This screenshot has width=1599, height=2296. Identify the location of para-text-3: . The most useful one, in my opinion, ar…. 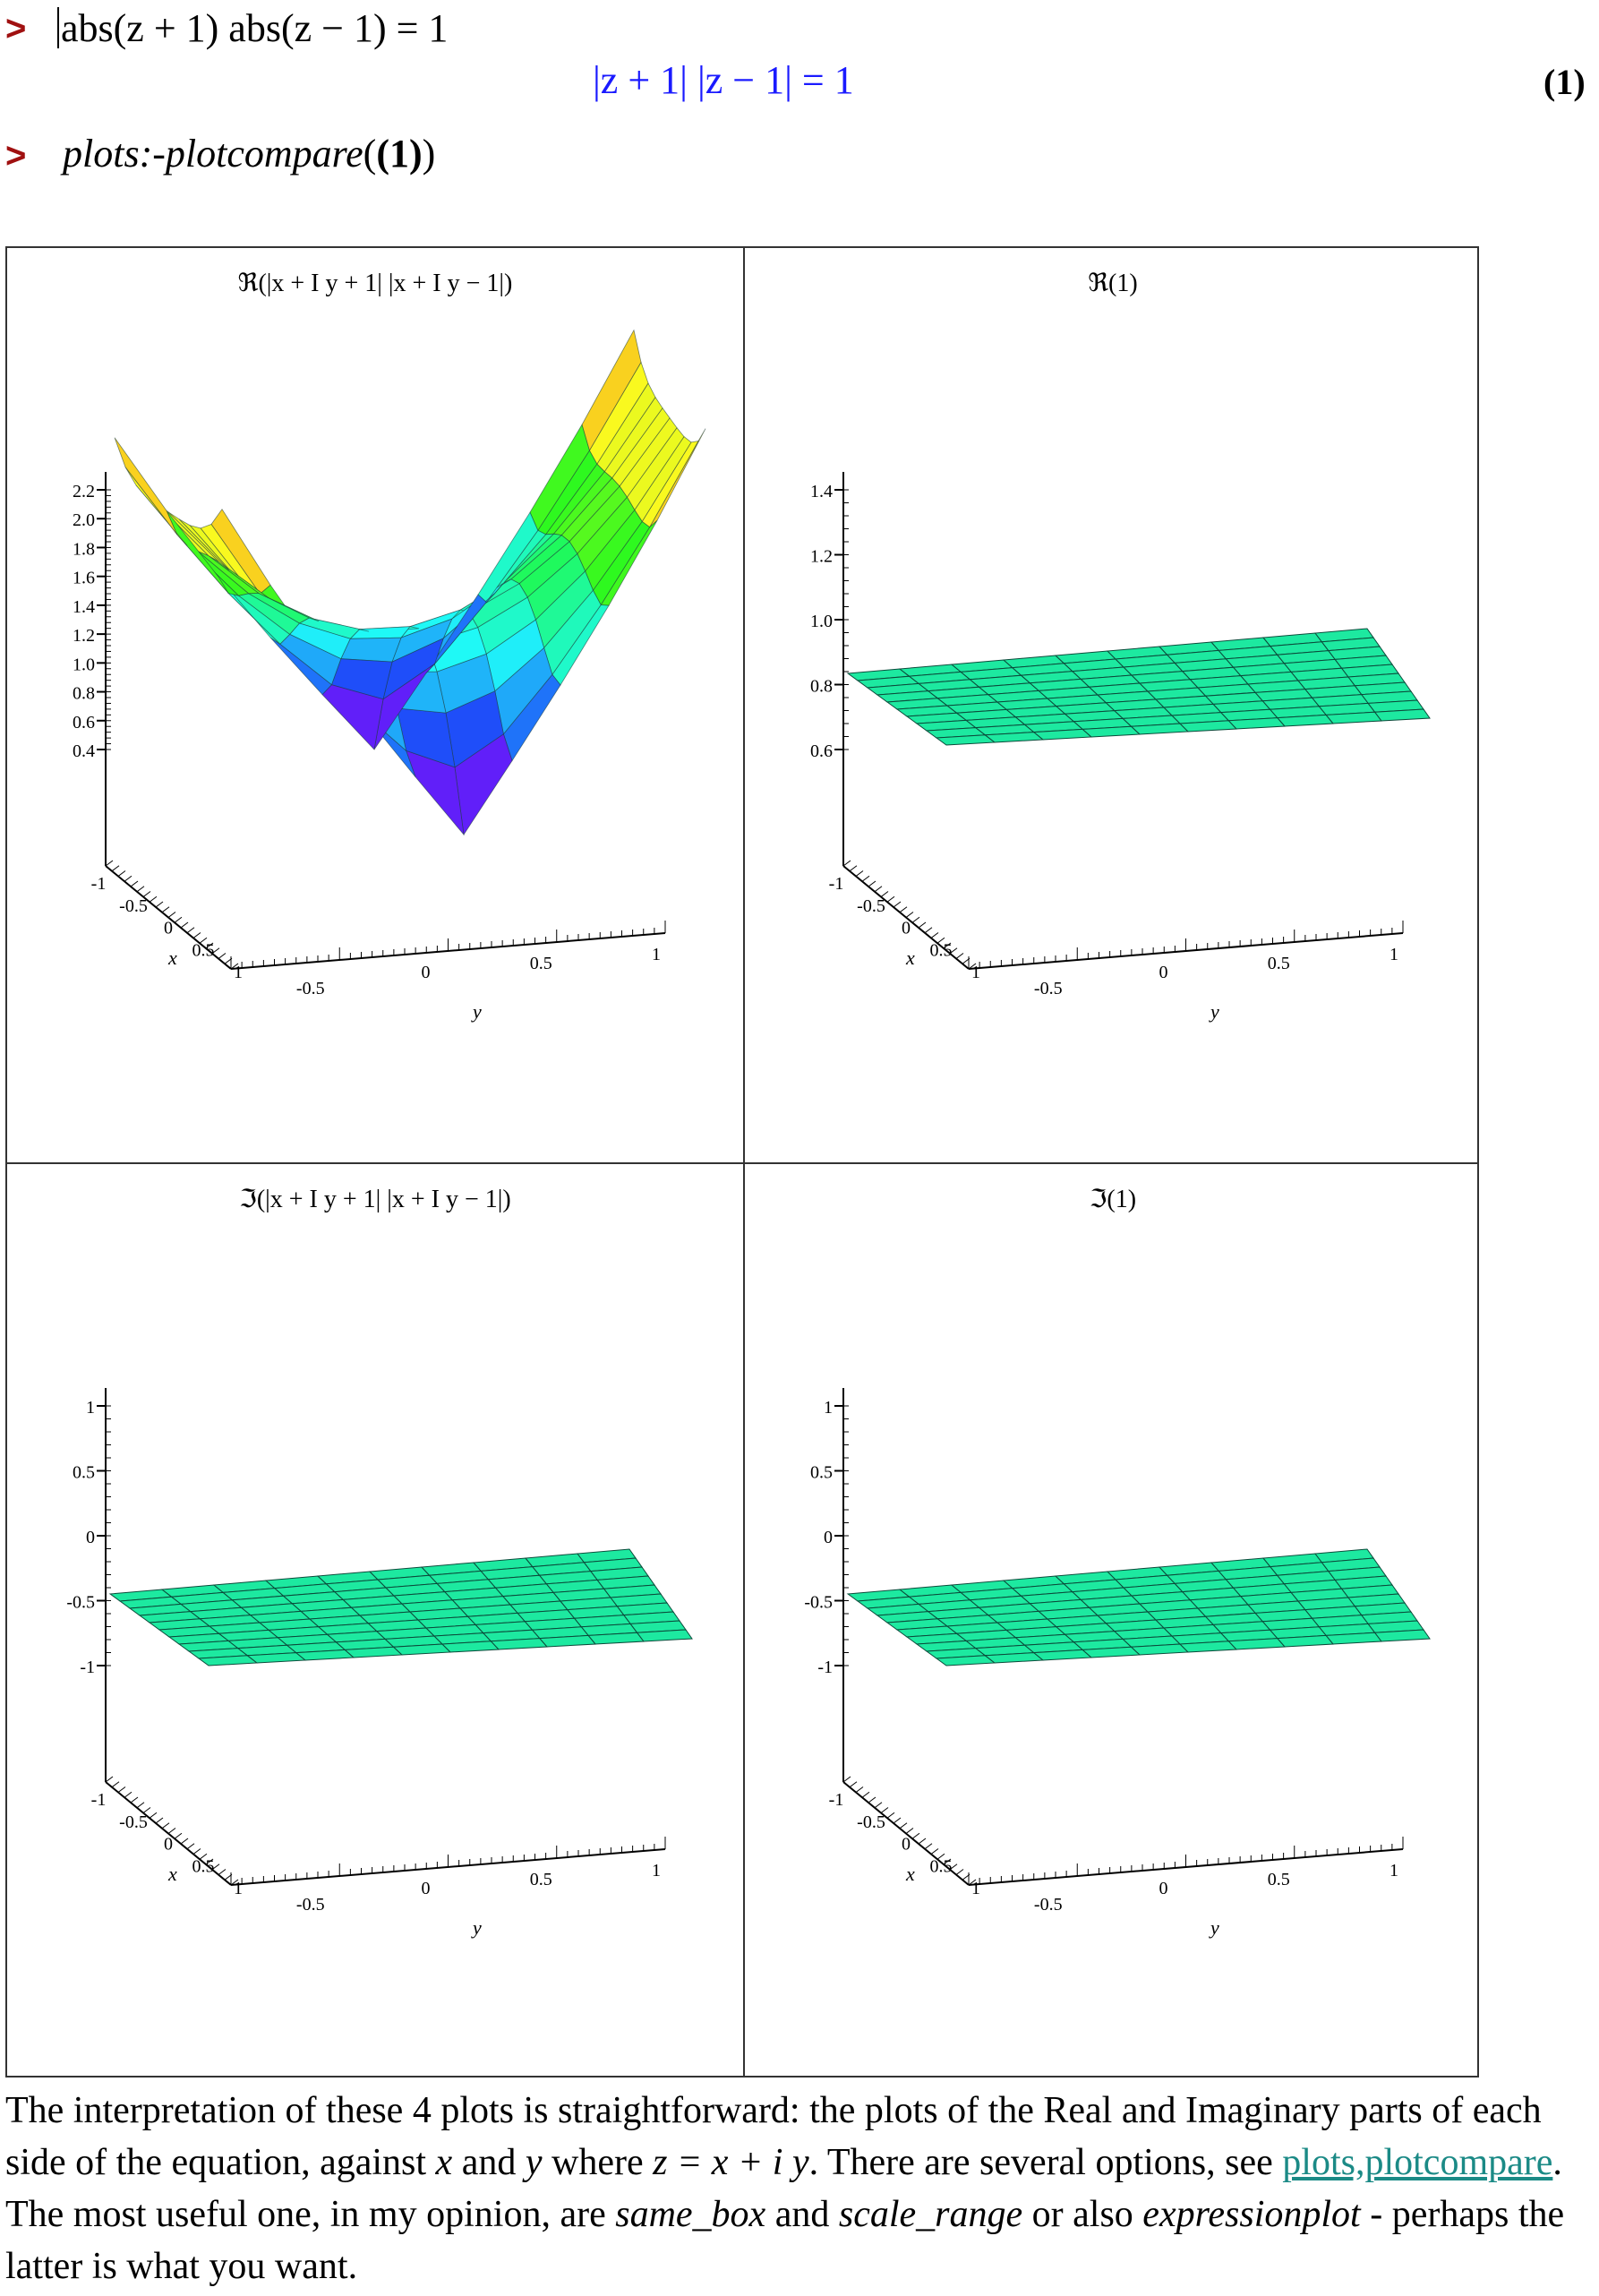
(783, 2188).